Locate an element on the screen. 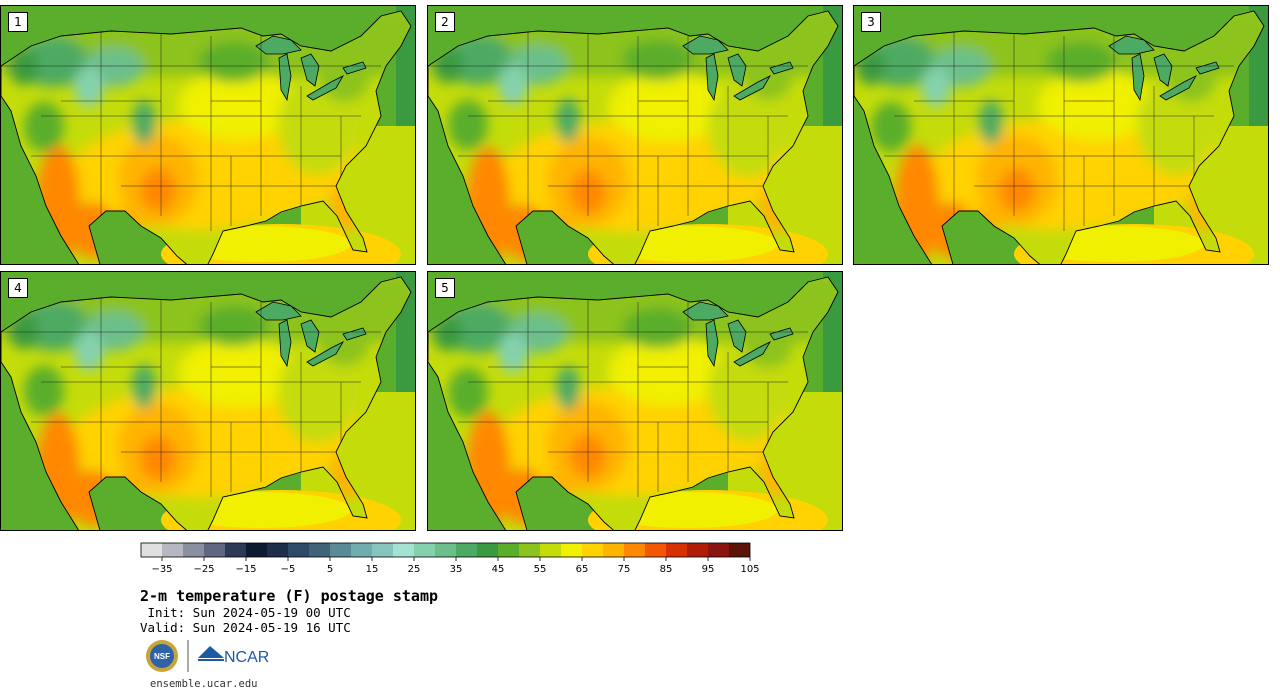 This screenshot has width=1280, height=696. stamp-number-label: 5 is located at coordinates (445, 288).